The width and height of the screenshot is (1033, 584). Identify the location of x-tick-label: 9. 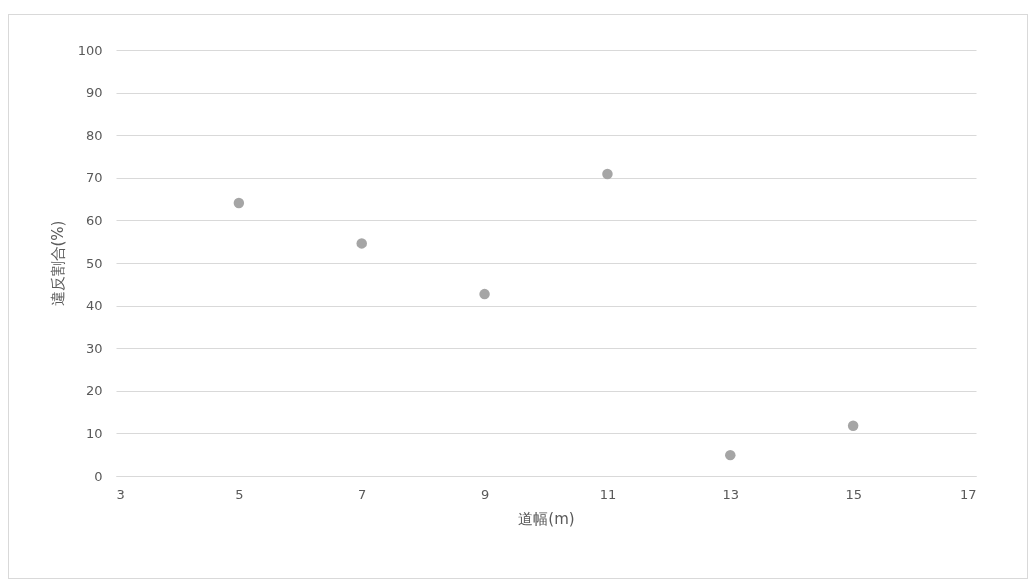
(485, 494).